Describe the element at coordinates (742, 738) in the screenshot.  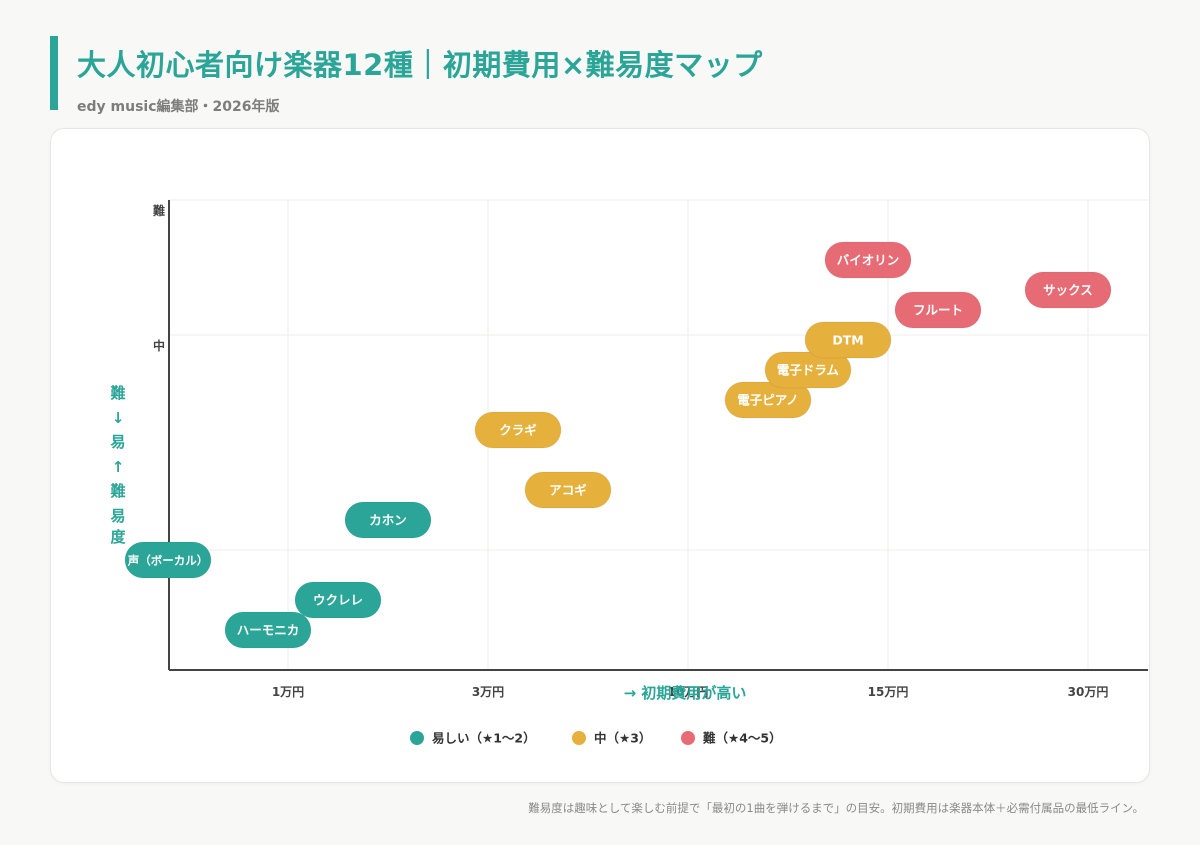
I see `legend-label: 難（★4〜5）` at that location.